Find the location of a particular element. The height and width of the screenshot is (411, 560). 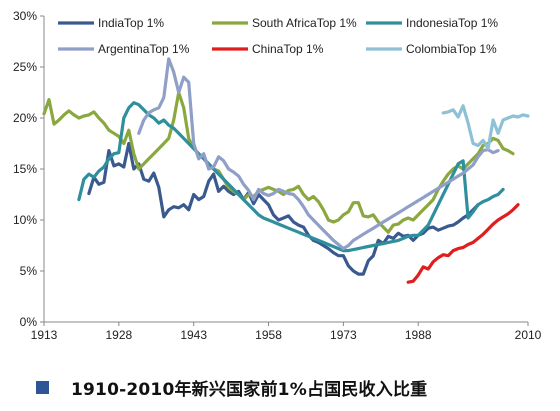

y-tick-label: 15% is located at coordinates (25, 169).